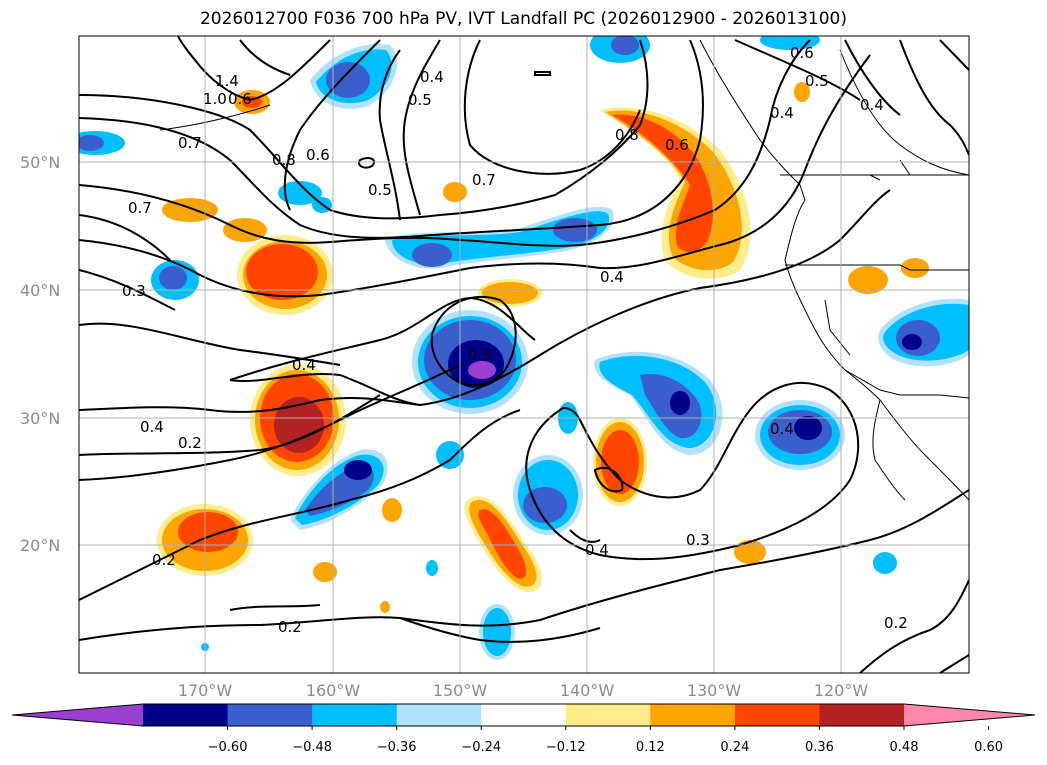  Describe the element at coordinates (904, 747) in the screenshot. I see `colorbar-tick-label: 0.48` at that location.